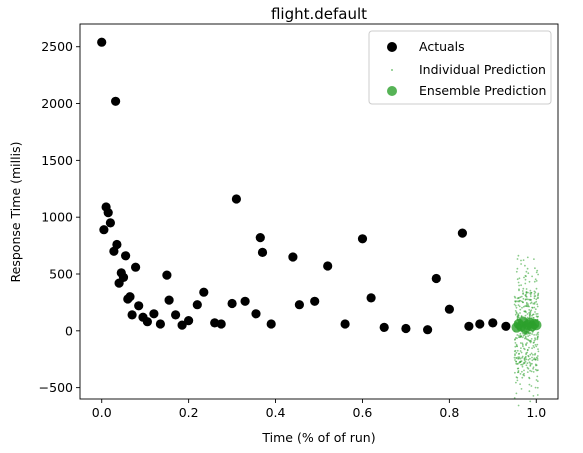  I want to click on x-axis-ticks: 0.0 0.2 0.4 0.6 0.8 1.0, so click(319, 409).